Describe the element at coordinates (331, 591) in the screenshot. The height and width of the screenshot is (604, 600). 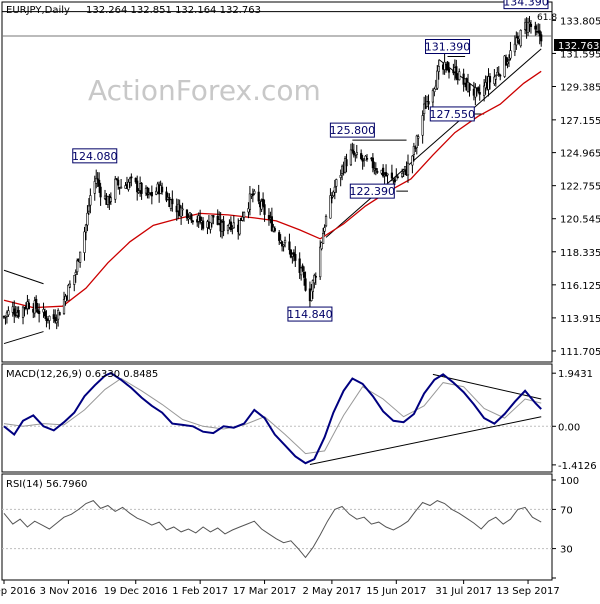
I see `x-tick-label: 2 May 2017` at that location.